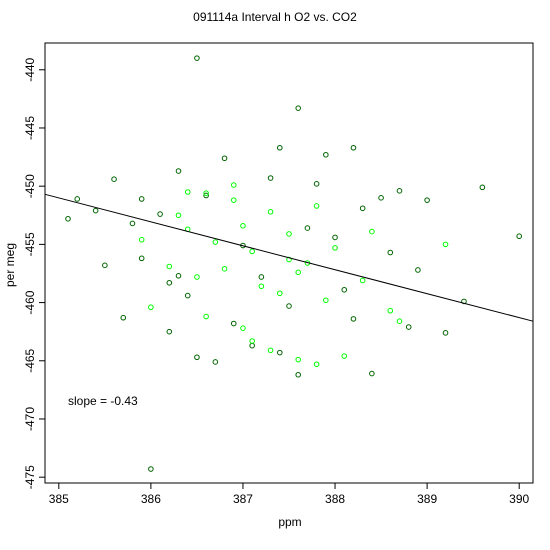 The image size is (550, 550). What do you see at coordinates (275, 17) in the screenshot?
I see `chart-title: 091114a Interval h O2 vs. CO2` at bounding box center [275, 17].